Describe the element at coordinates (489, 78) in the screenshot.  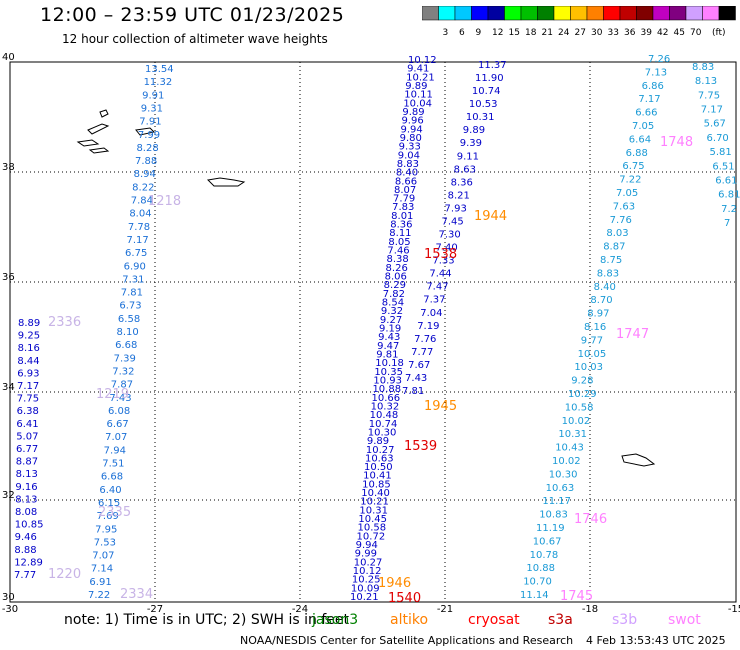
I see `wave-height-label: 11.90` at that location.